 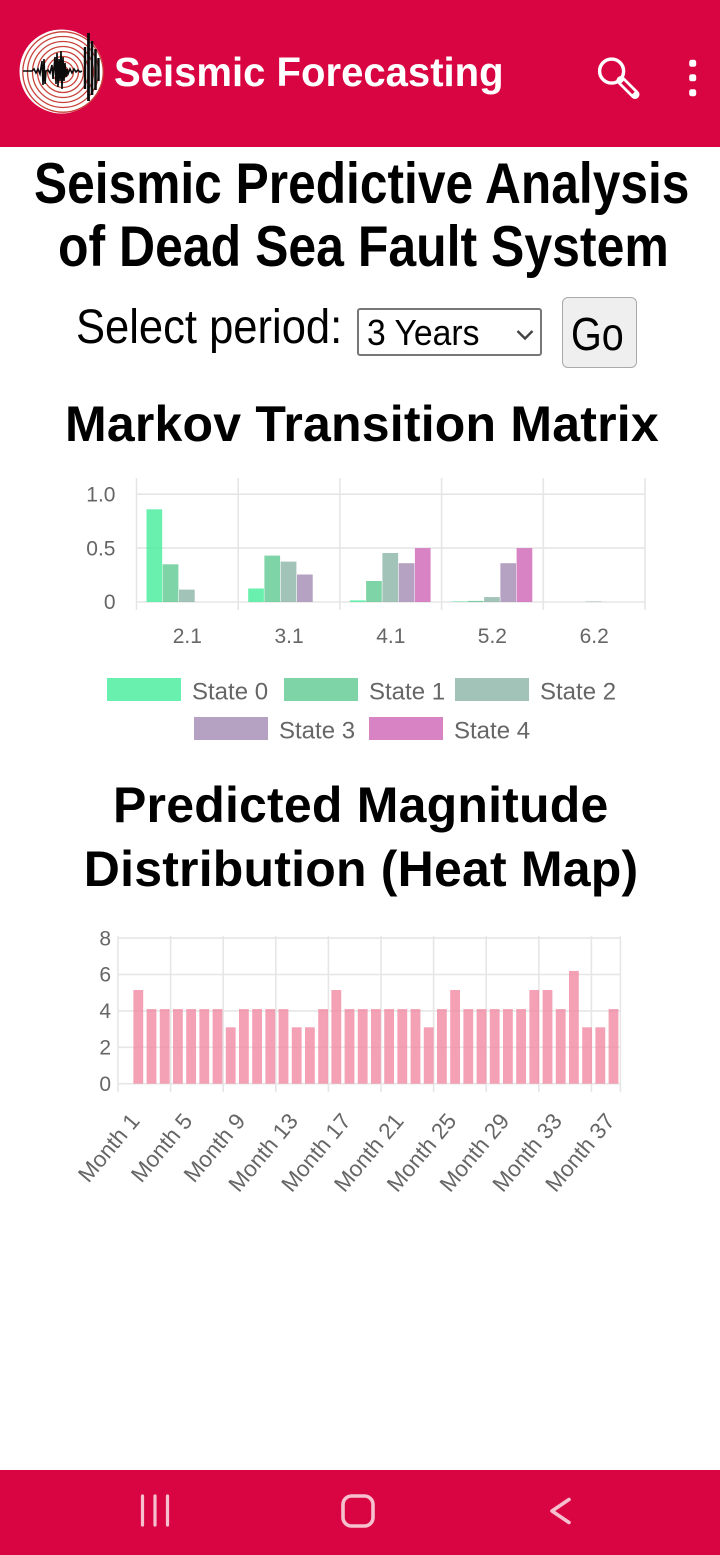 I want to click on svg-text: 0.5, so click(x=100, y=548).